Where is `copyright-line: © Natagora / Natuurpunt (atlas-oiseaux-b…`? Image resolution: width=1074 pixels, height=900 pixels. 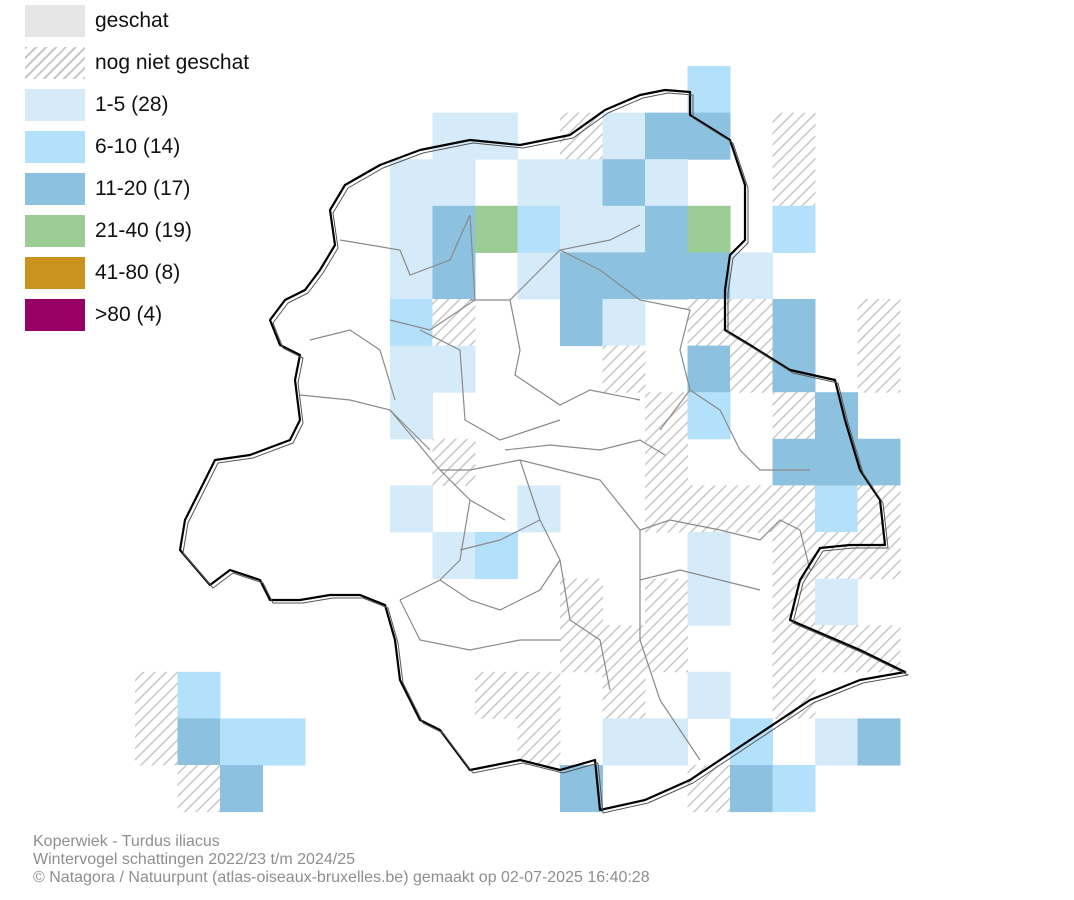 copyright-line: © Natagora / Natuurpunt (atlas-oiseaux-b… is located at coordinates (341, 877).